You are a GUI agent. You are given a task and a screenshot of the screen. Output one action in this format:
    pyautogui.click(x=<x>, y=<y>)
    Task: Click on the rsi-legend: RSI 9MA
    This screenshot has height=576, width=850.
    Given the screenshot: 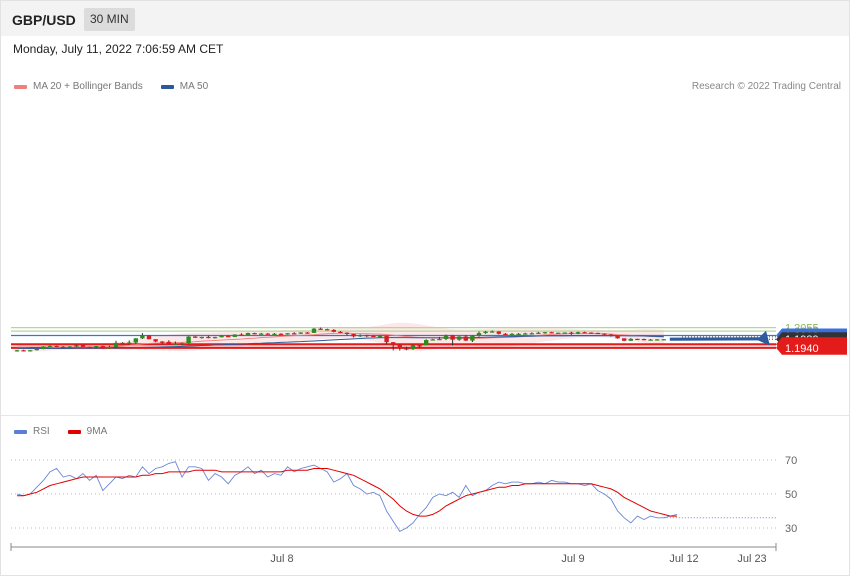 What is the action you would take?
    pyautogui.click(x=60, y=431)
    